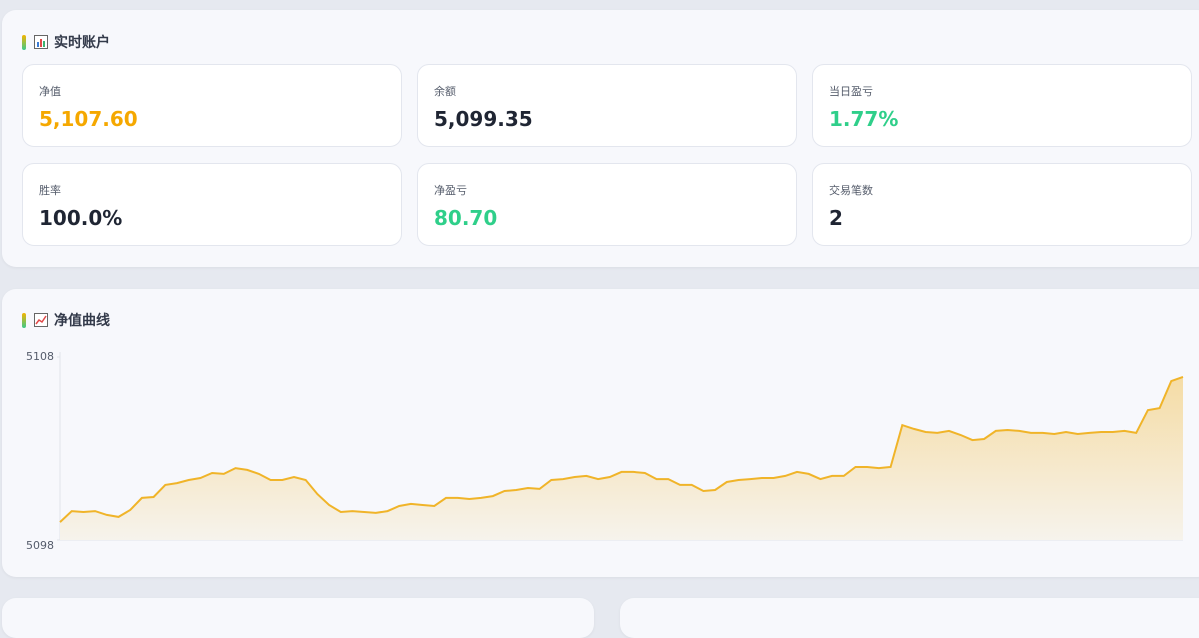 The image size is (1199, 638). Describe the element at coordinates (1002, 204) in the screenshot. I see `stat-card: 交易笔数 2` at that location.